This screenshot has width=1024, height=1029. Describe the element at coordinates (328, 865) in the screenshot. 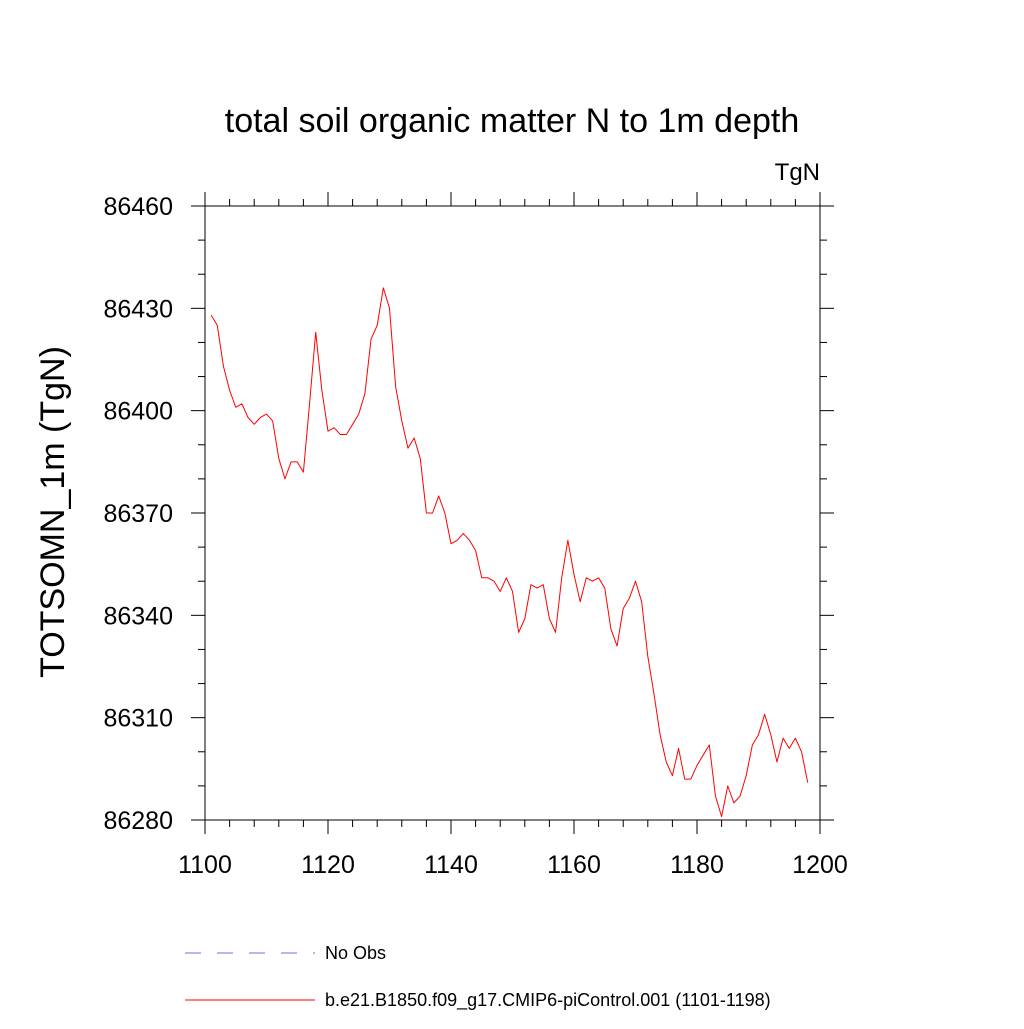

I see `x-tick-label: 1120` at that location.